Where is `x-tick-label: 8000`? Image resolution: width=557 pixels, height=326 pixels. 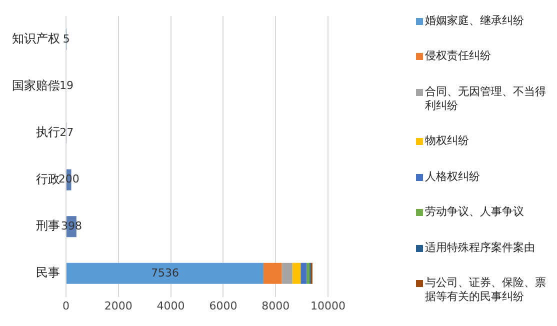
x-tick-label: 8000 is located at coordinates (276, 305).